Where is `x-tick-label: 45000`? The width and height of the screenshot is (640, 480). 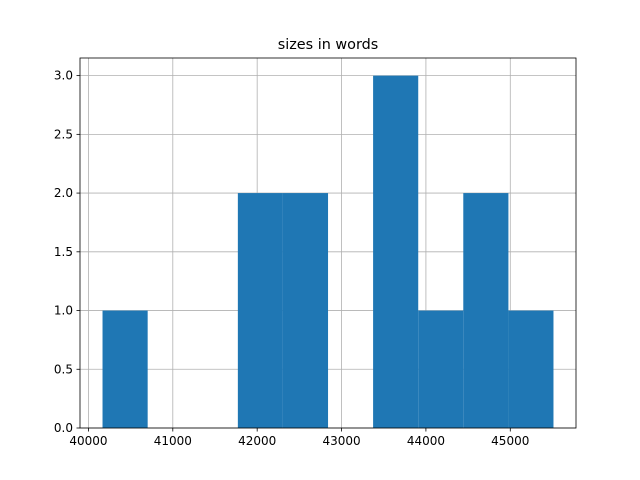
x-tick-label: 45000 is located at coordinates (510, 441).